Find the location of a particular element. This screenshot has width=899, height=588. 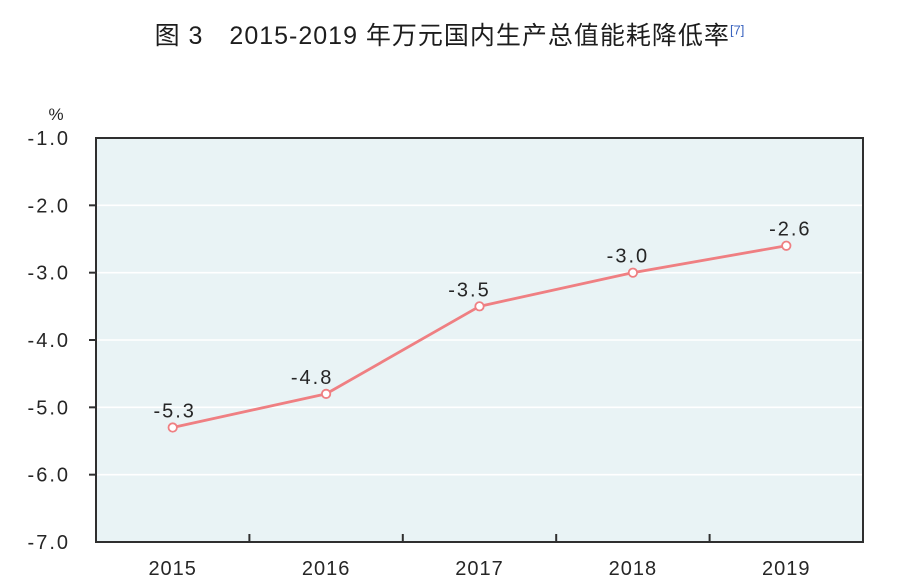

footnote-ref: [7] is located at coordinates (737, 30).